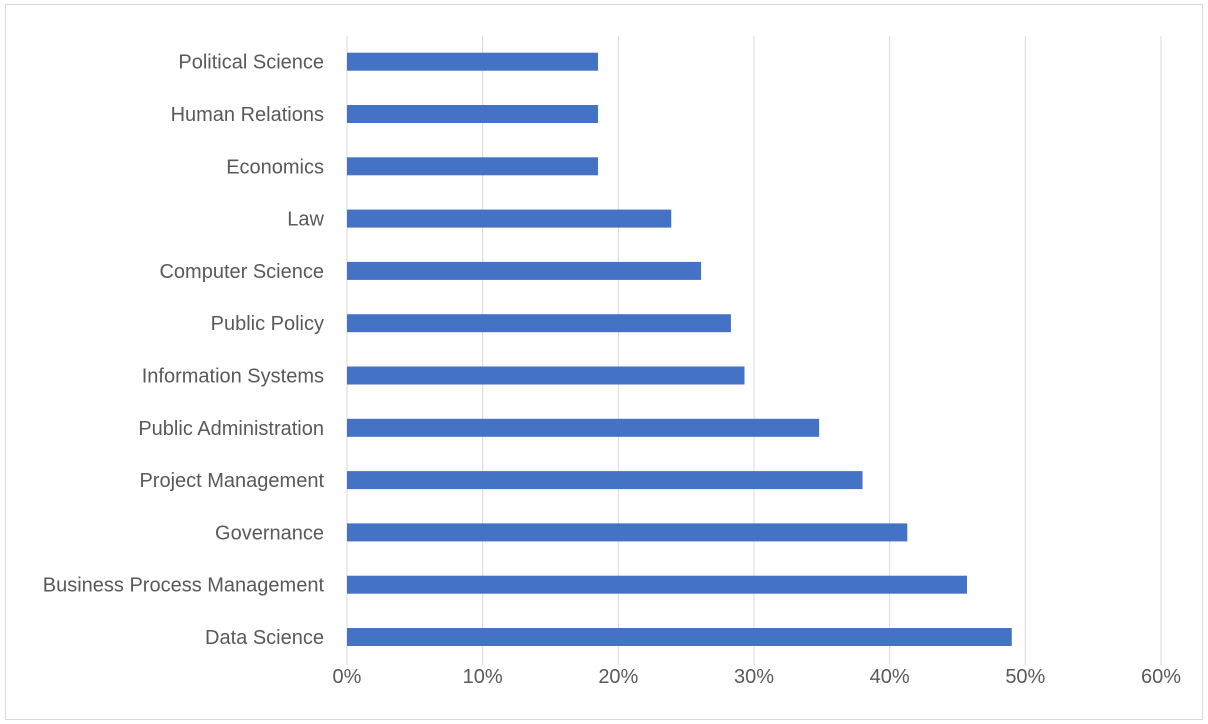 Image resolution: width=1208 pixels, height=724 pixels. I want to click on category-label: Data Science, so click(264, 638).